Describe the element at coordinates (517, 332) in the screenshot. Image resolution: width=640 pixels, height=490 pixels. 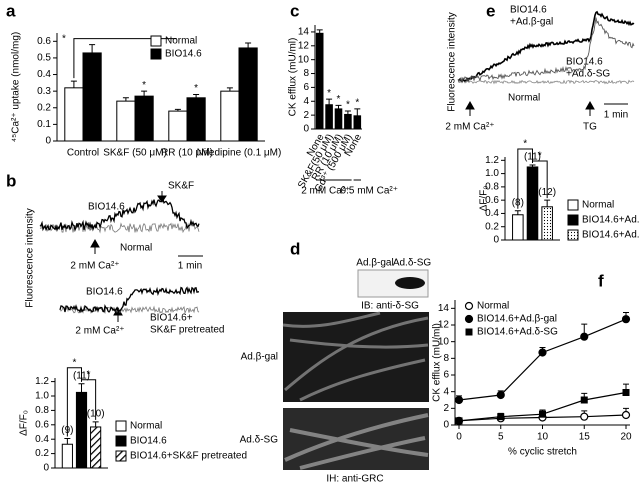
I see `legend-label: BIO14.6+Ad.δ-SG` at that location.